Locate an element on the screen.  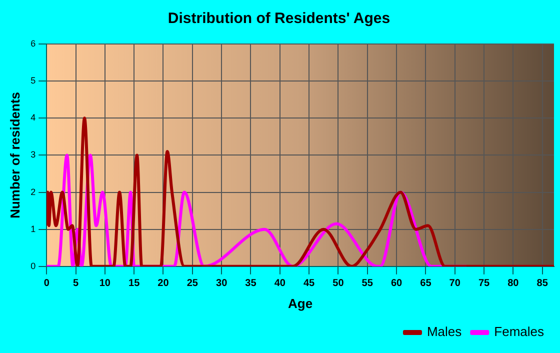
y-tick-label: 4 is located at coordinates (33, 117).